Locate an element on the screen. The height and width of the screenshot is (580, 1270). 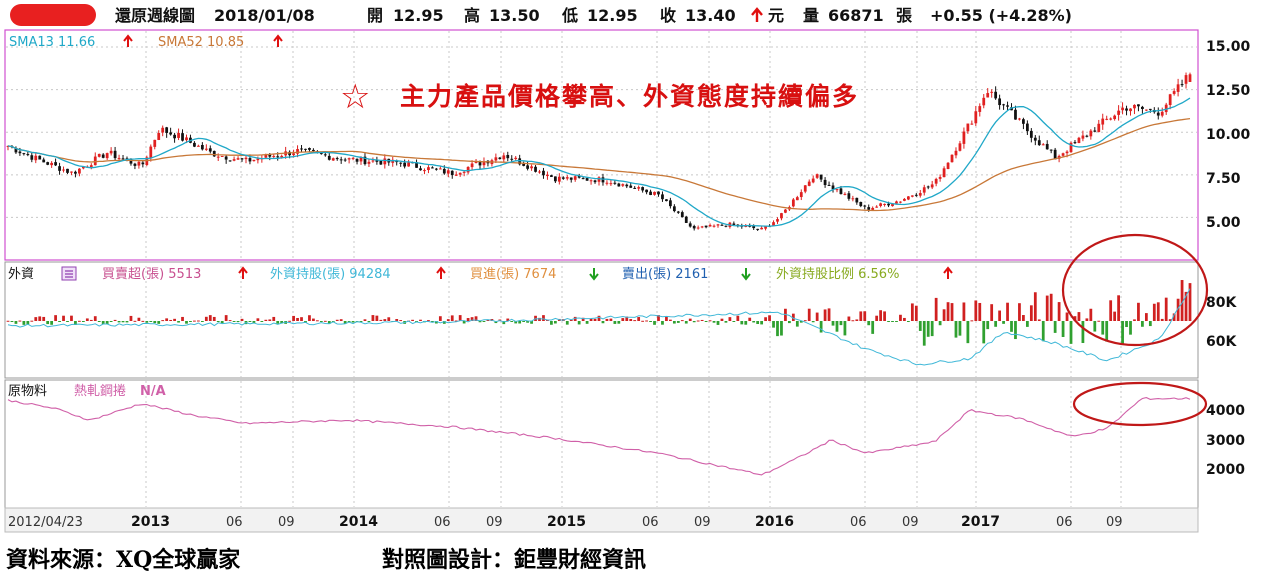
foreign-holding-line is located at coordinates (599, 327).